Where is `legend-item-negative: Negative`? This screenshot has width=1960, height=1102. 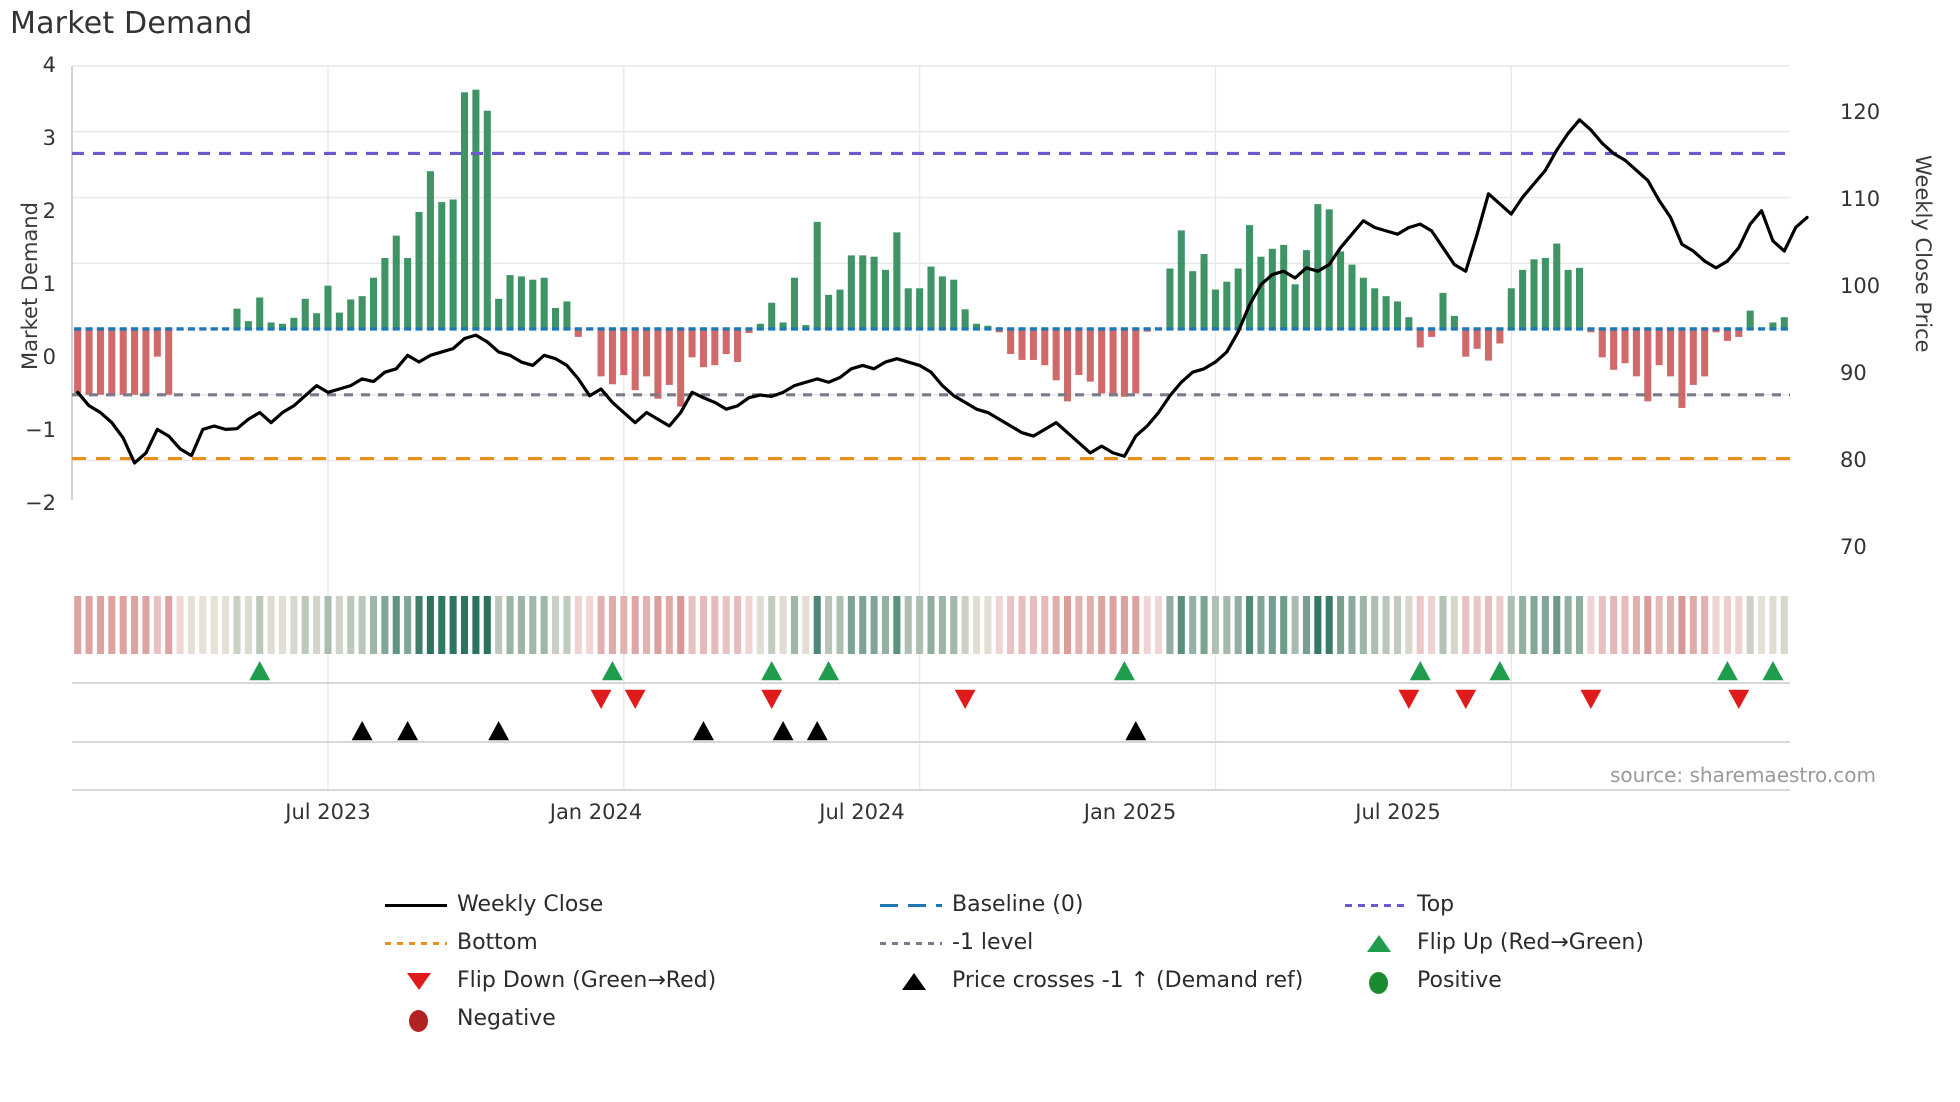
legend-item-negative: Negative is located at coordinates (470, 1019).